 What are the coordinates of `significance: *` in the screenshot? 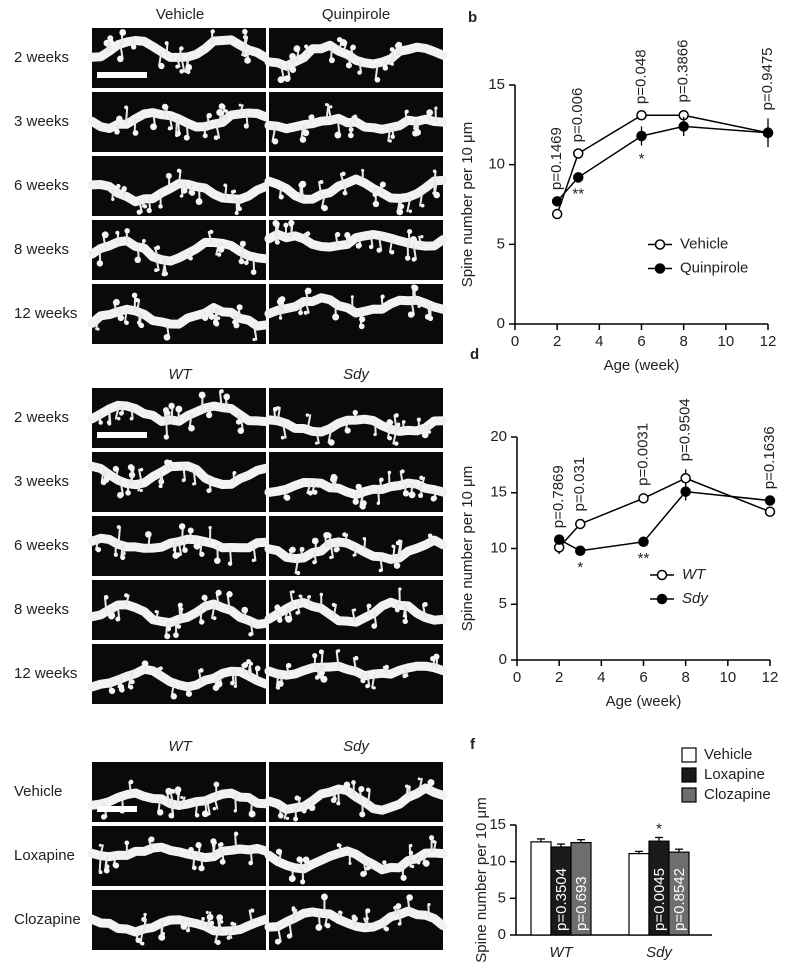 It's located at (580, 567).